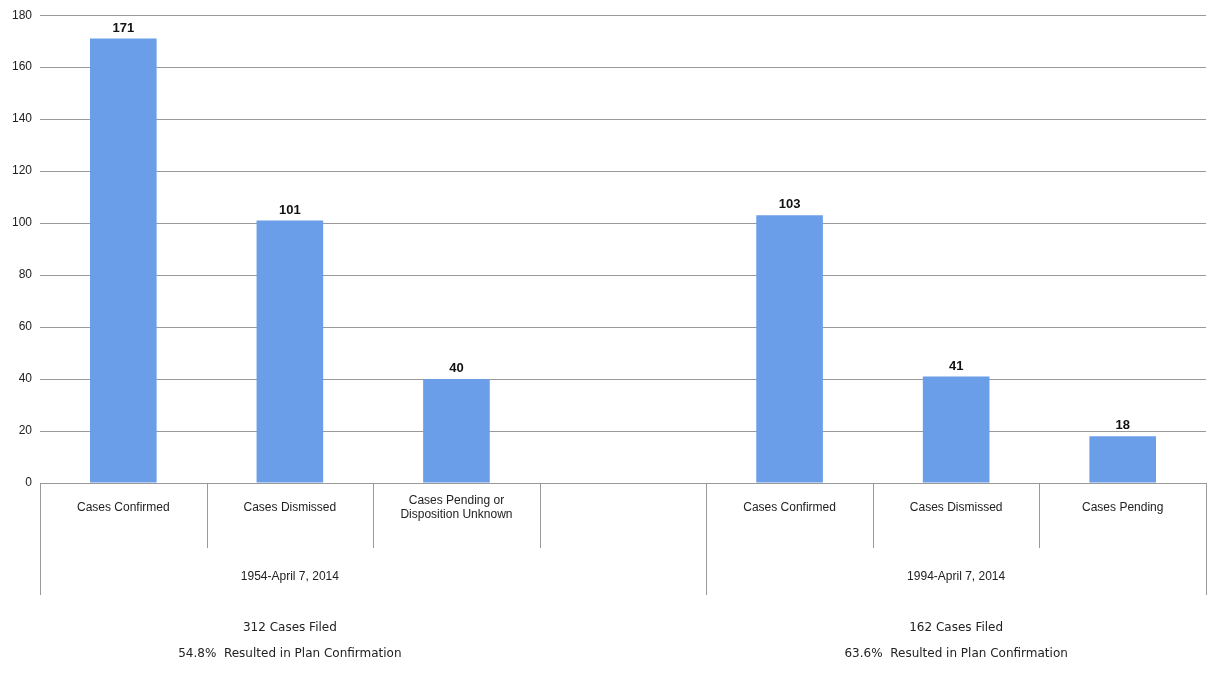 Image resolution: width=1208 pixels, height=673 pixels. Describe the element at coordinates (290, 209) in the screenshot. I see `data-label: 101` at that location.